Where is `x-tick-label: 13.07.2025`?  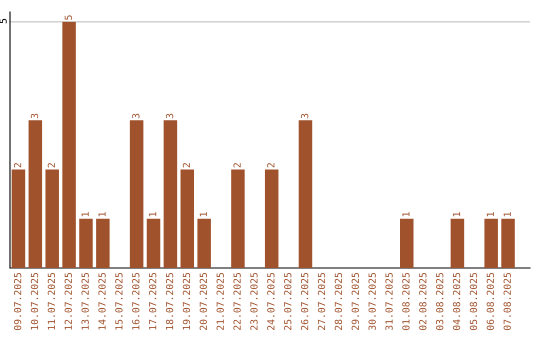 x-tick-label: 13.07.2025 is located at coordinates (85, 301).